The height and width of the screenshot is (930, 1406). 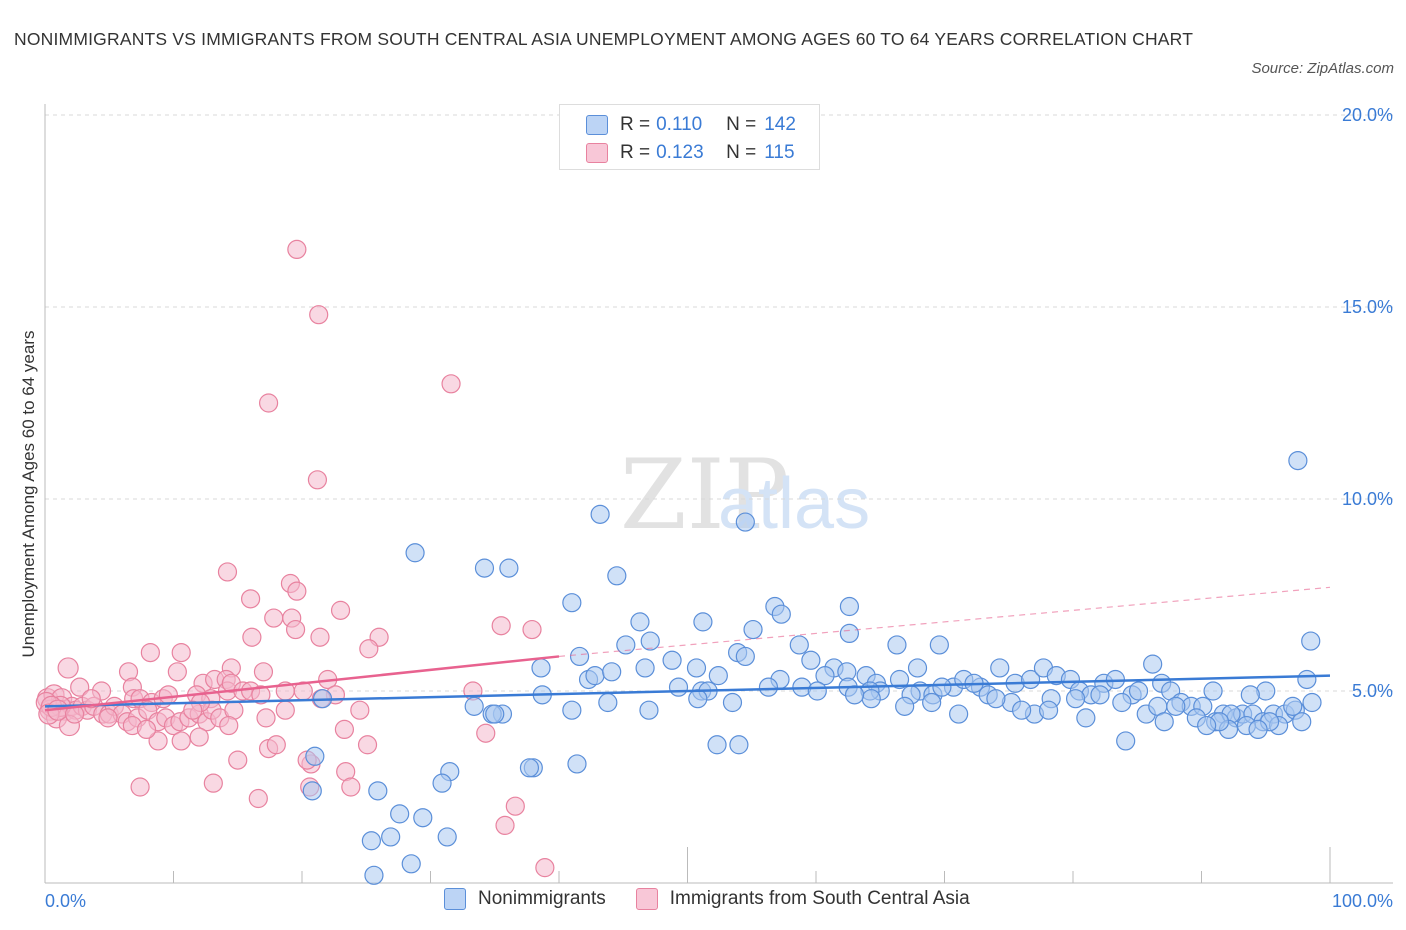 What do you see at coordinates (704, 495) in the screenshot?
I see `watermark-zip: ZIP` at bounding box center [704, 495].